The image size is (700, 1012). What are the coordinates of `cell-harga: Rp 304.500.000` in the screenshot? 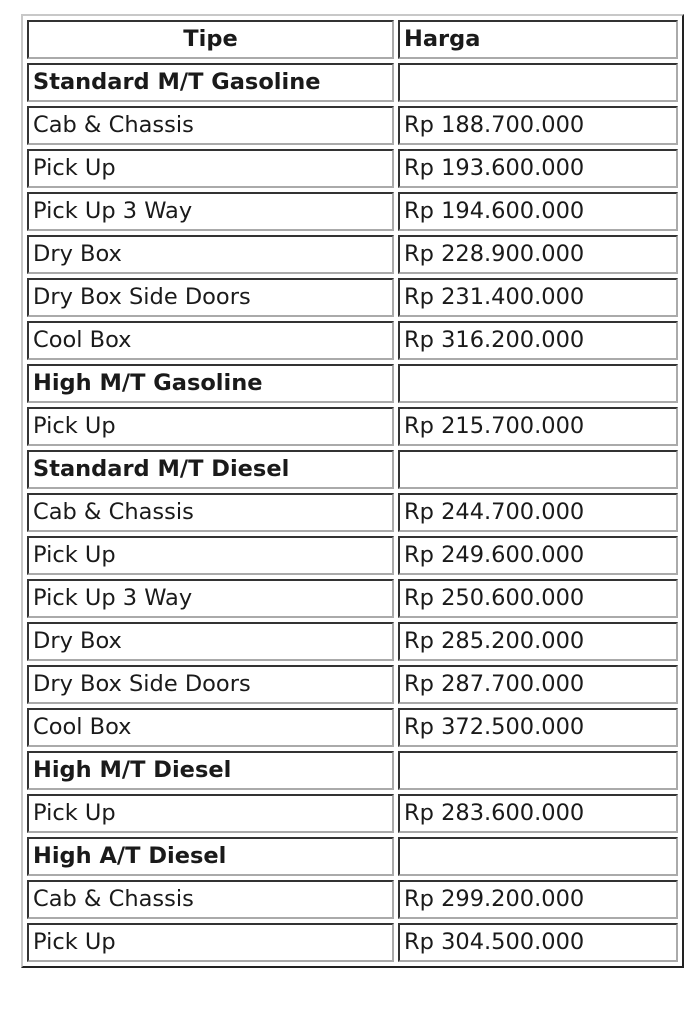 It's located at (538, 942).